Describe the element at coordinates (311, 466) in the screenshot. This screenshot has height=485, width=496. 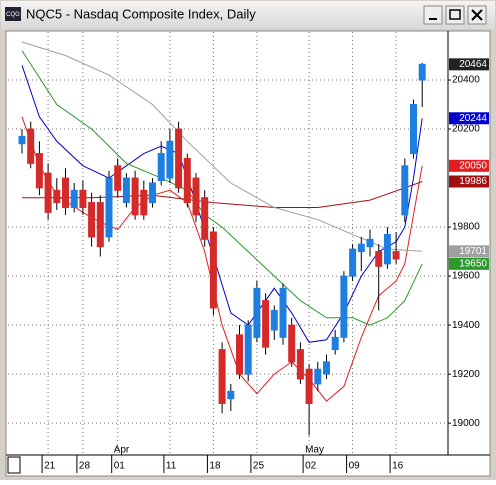
I see `x-tick-label: 02` at that location.